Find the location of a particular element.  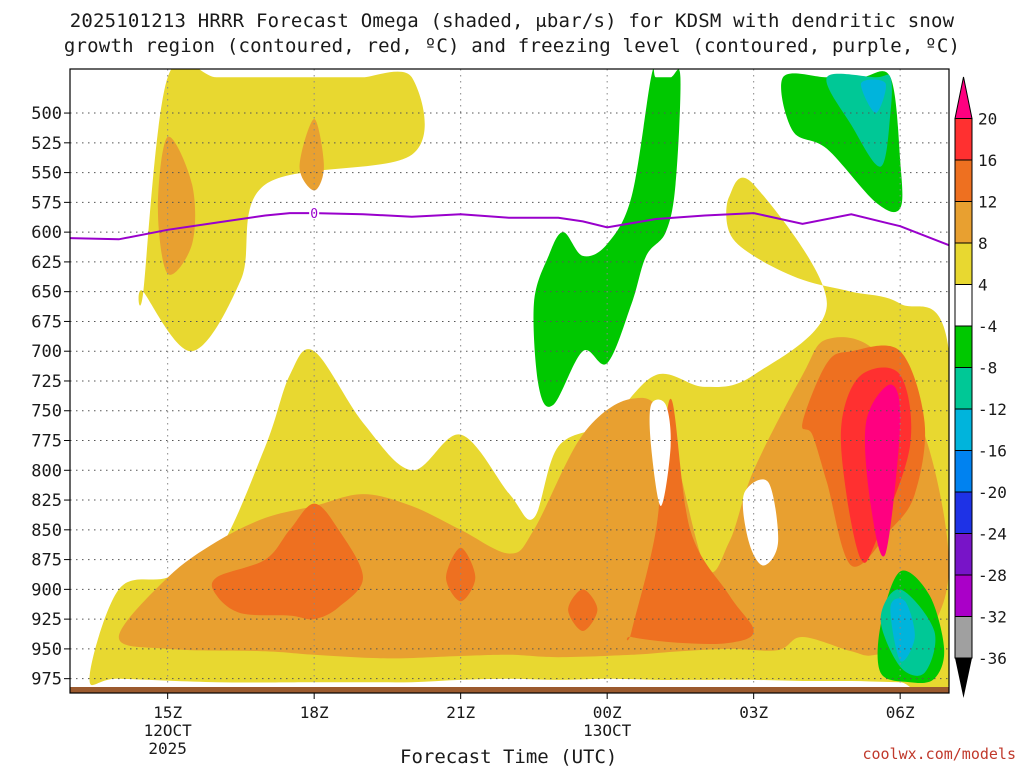

freezing-level-label: 0 is located at coordinates (314, 214).